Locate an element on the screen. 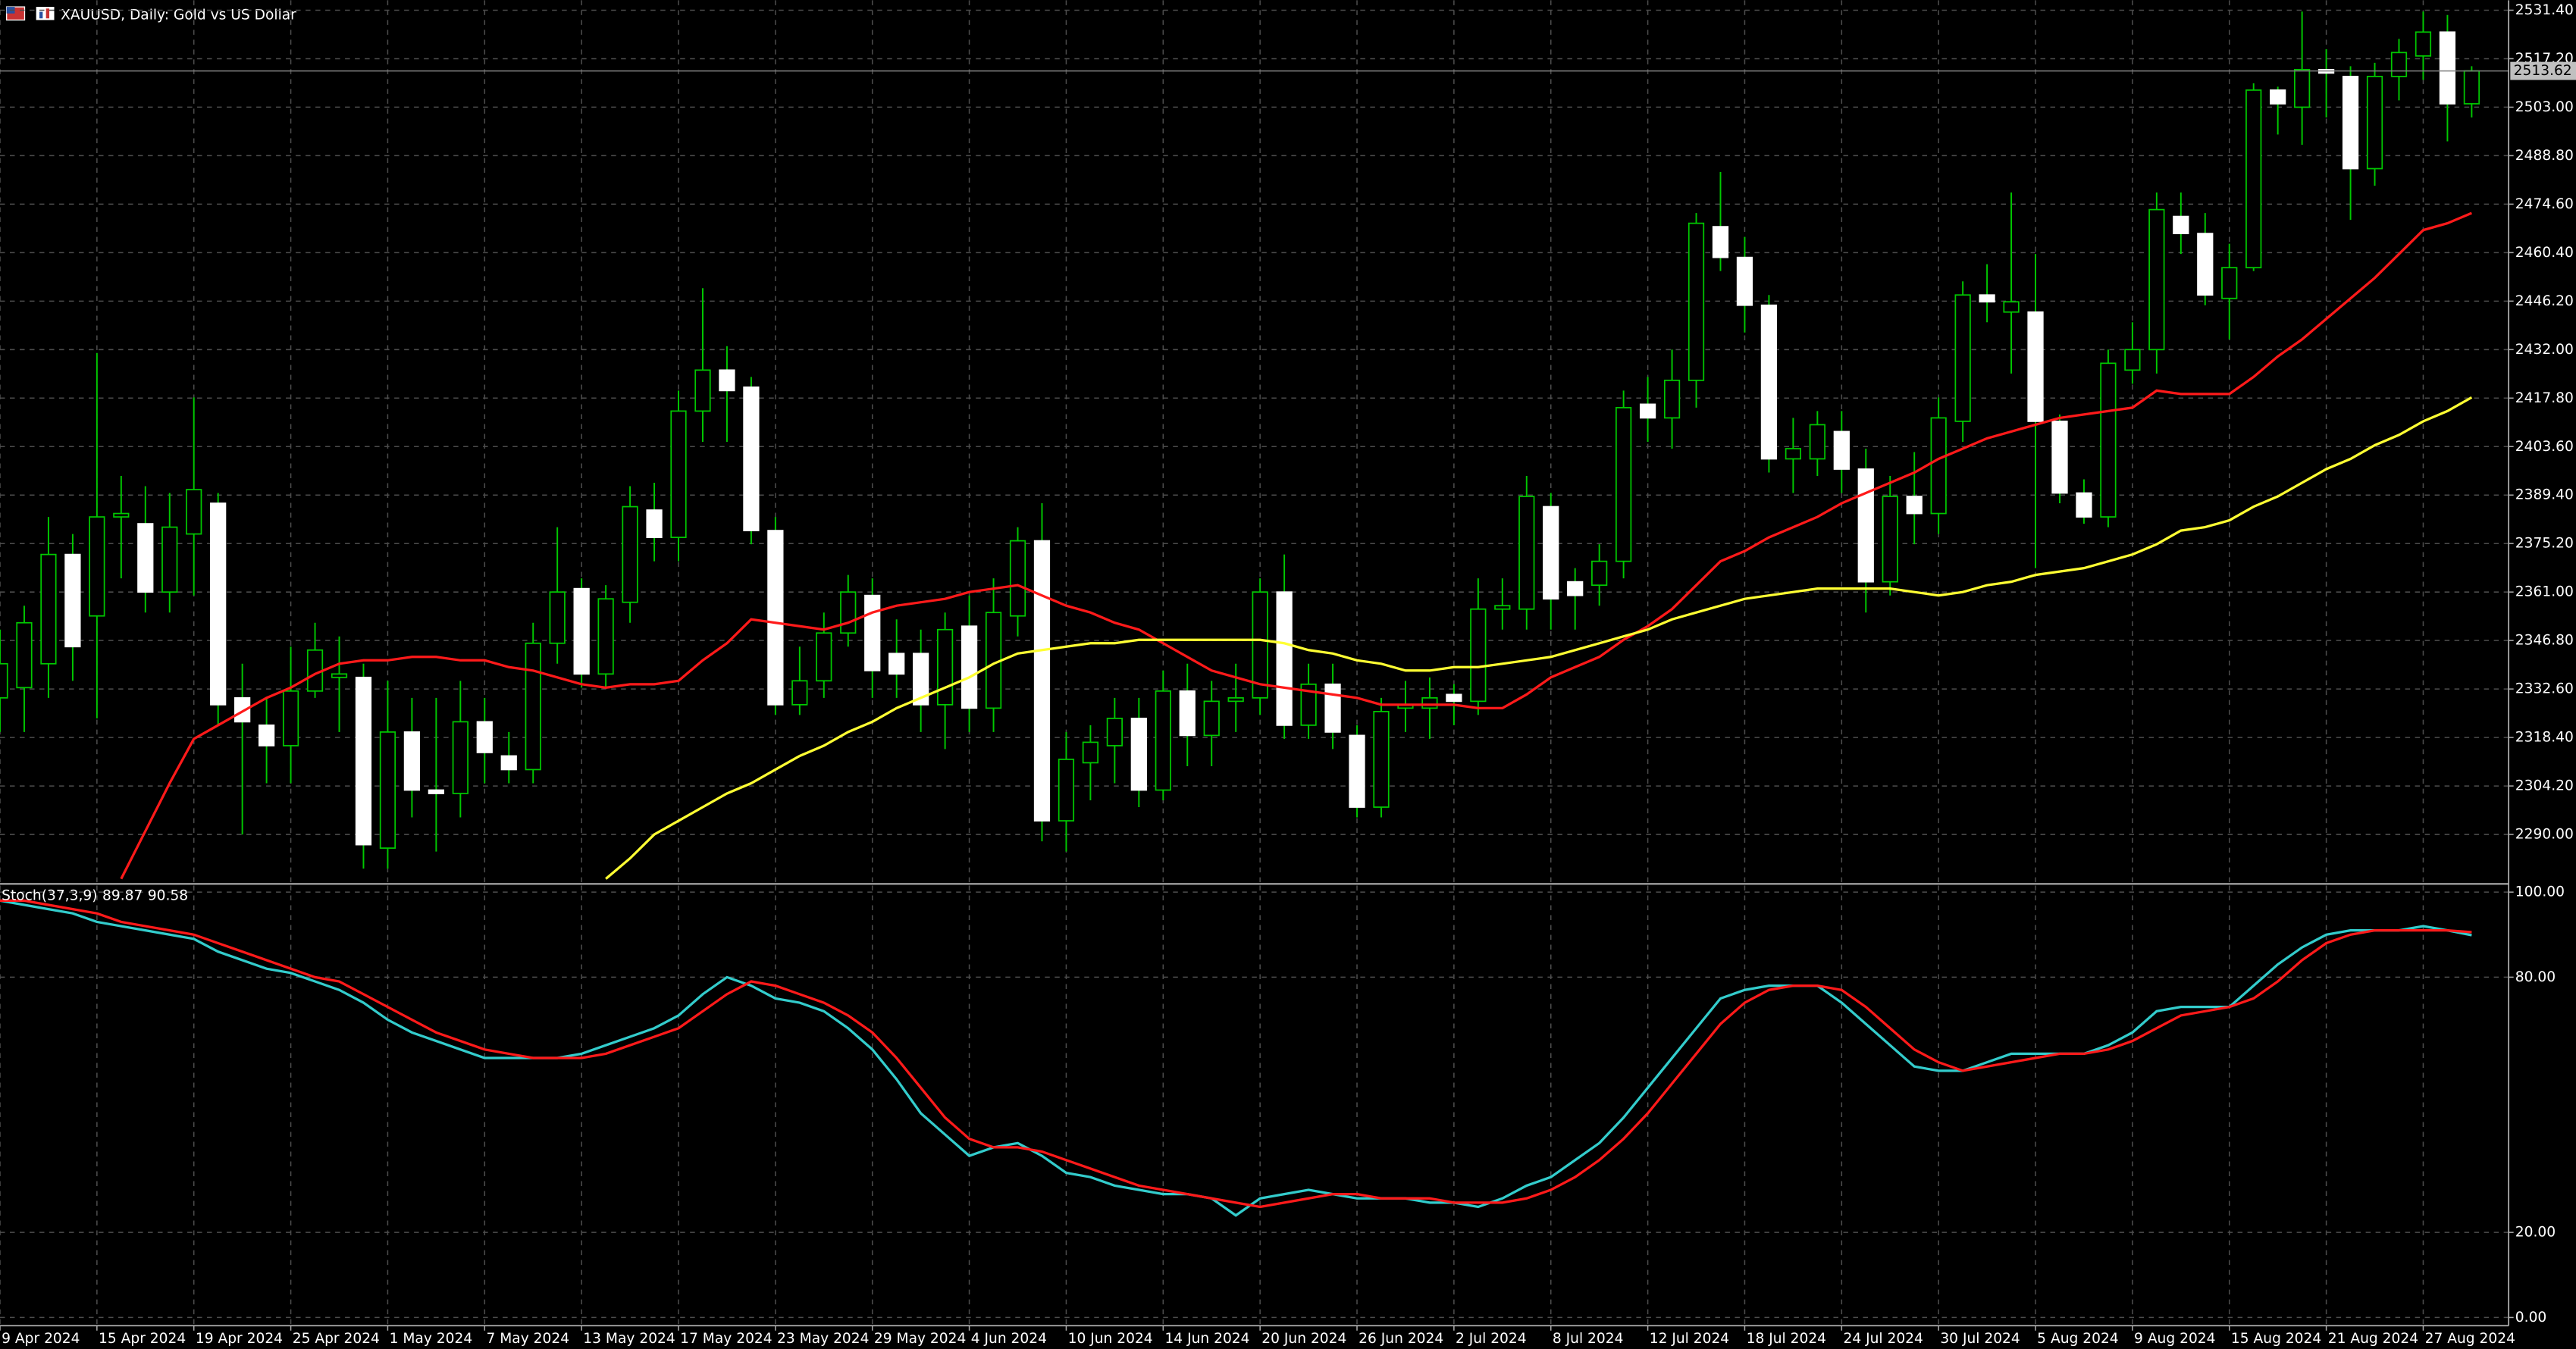 The image size is (2576, 1349). last-price-label: 2513.62 is located at coordinates (2543, 71).